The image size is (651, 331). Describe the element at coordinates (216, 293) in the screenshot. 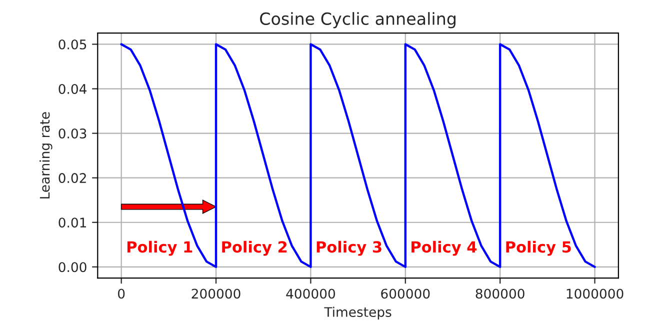

I see `x-tick-label: 200000` at that location.